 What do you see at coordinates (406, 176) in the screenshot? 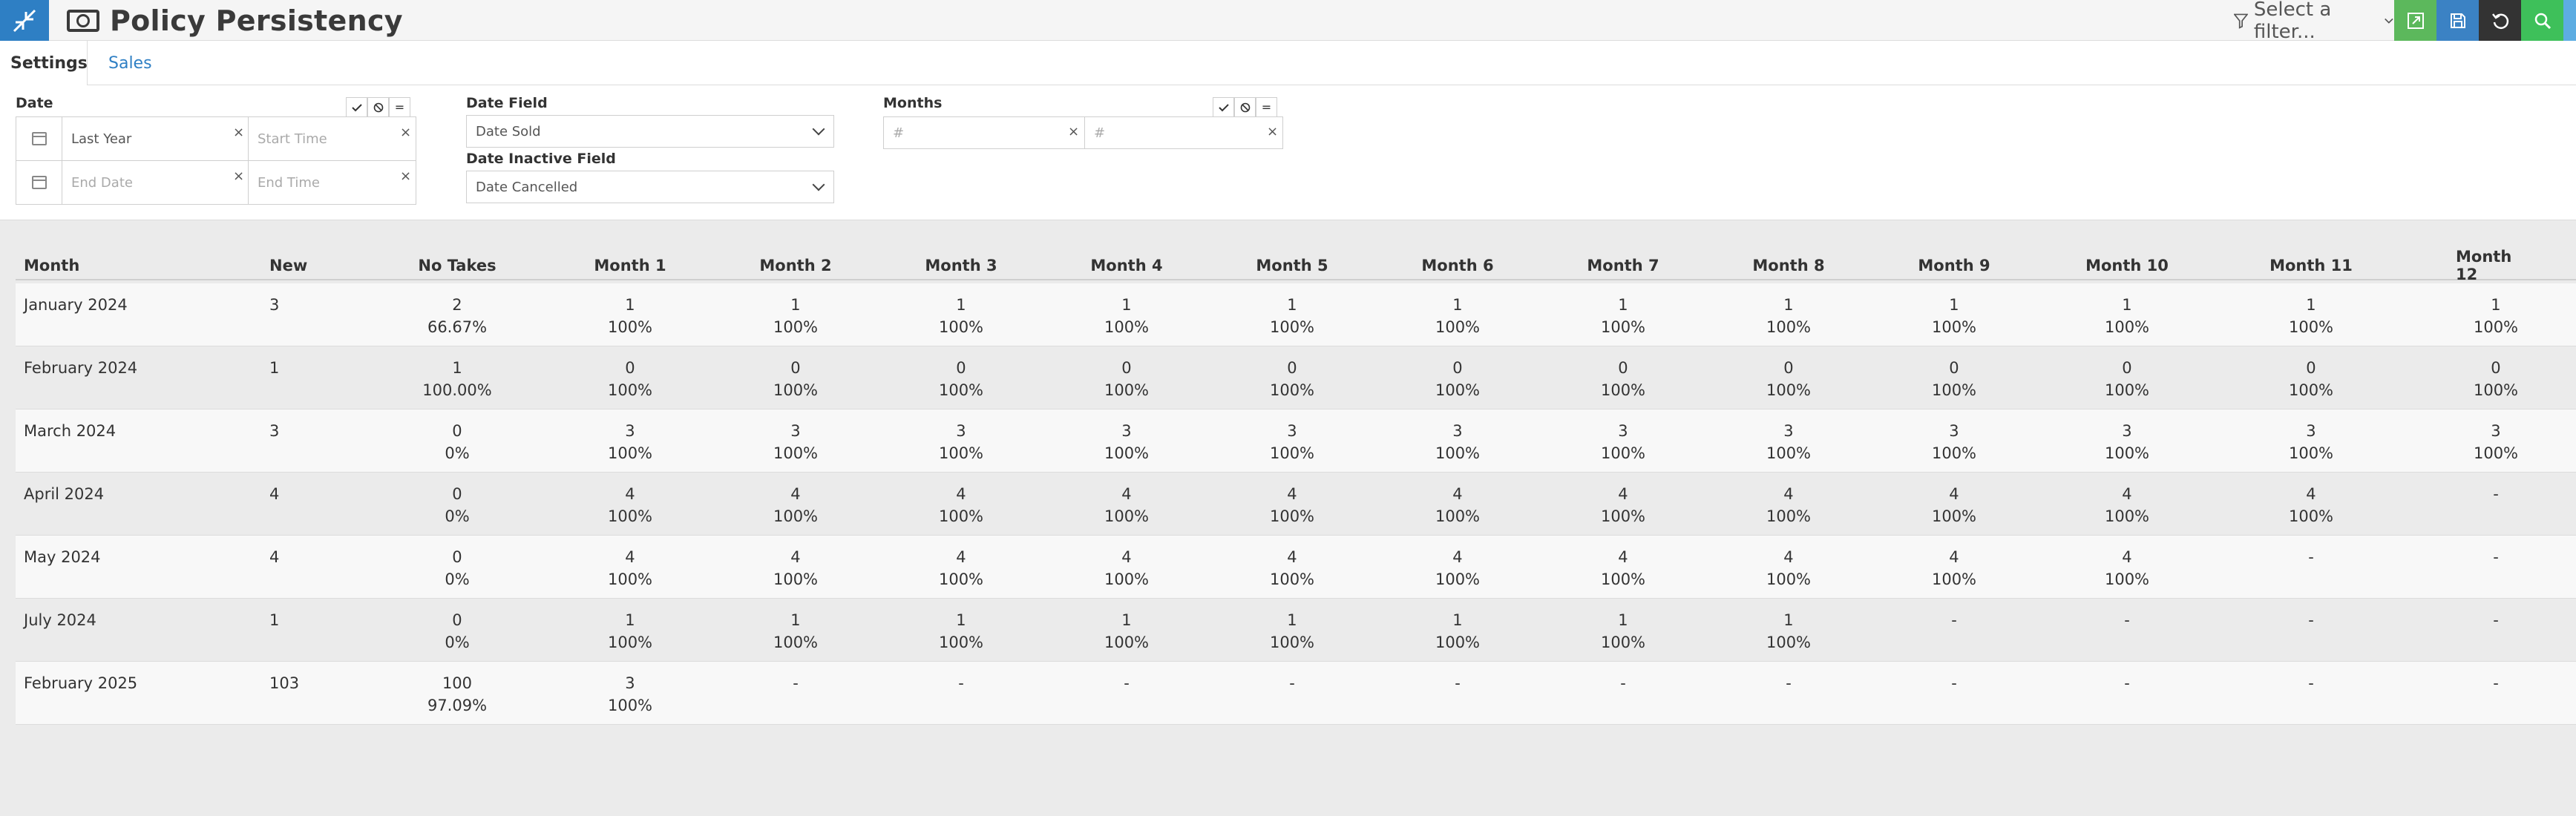
I see `clear-end-time-icon: ×` at bounding box center [406, 176].